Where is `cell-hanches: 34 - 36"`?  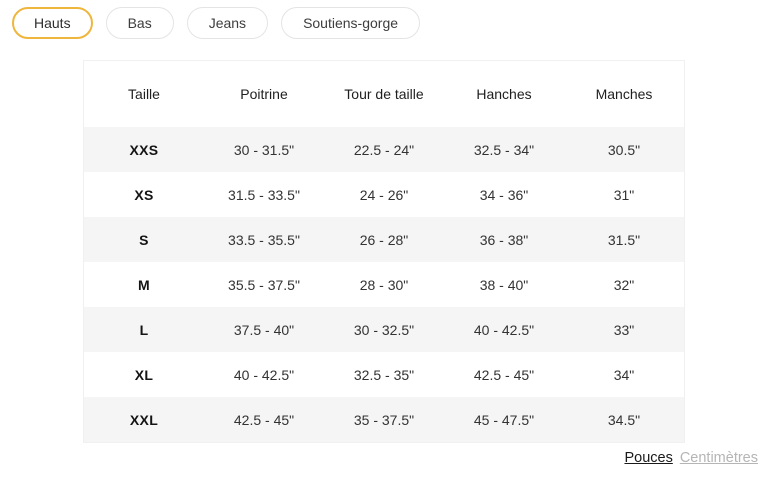
cell-hanches: 34 - 36" is located at coordinates (504, 194).